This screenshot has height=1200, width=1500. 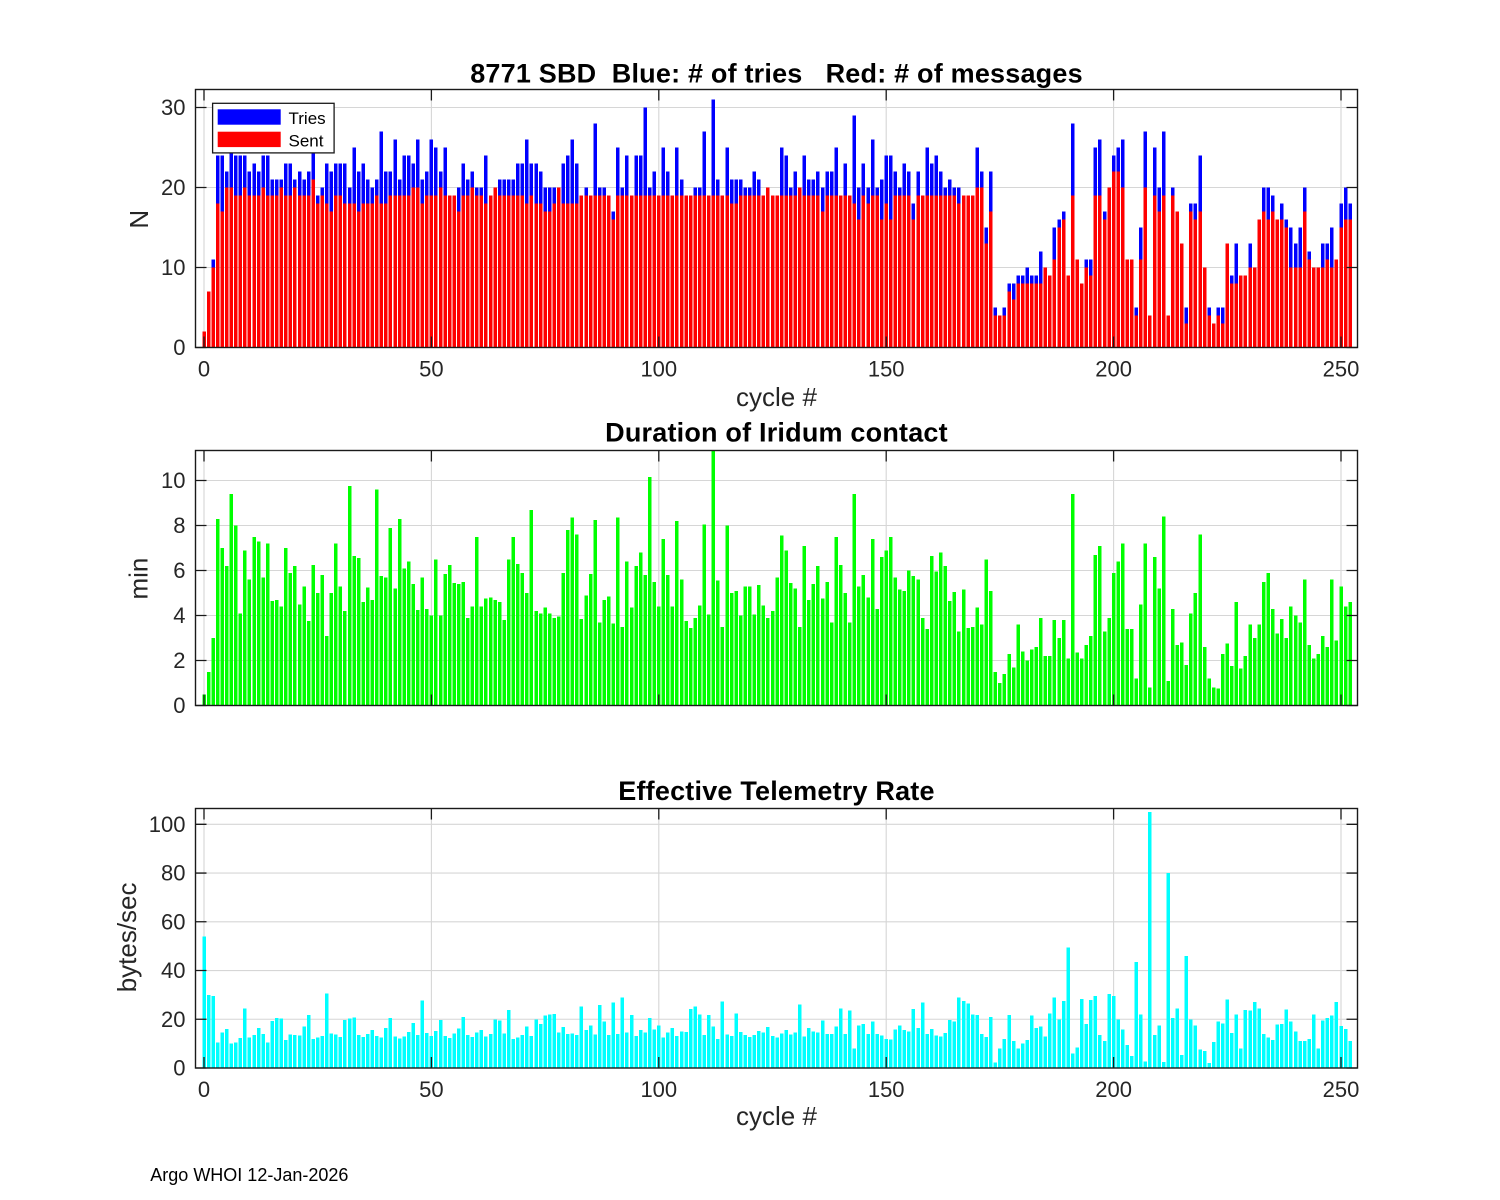 I want to click on svg-text: 8, so click(x=179, y=525).